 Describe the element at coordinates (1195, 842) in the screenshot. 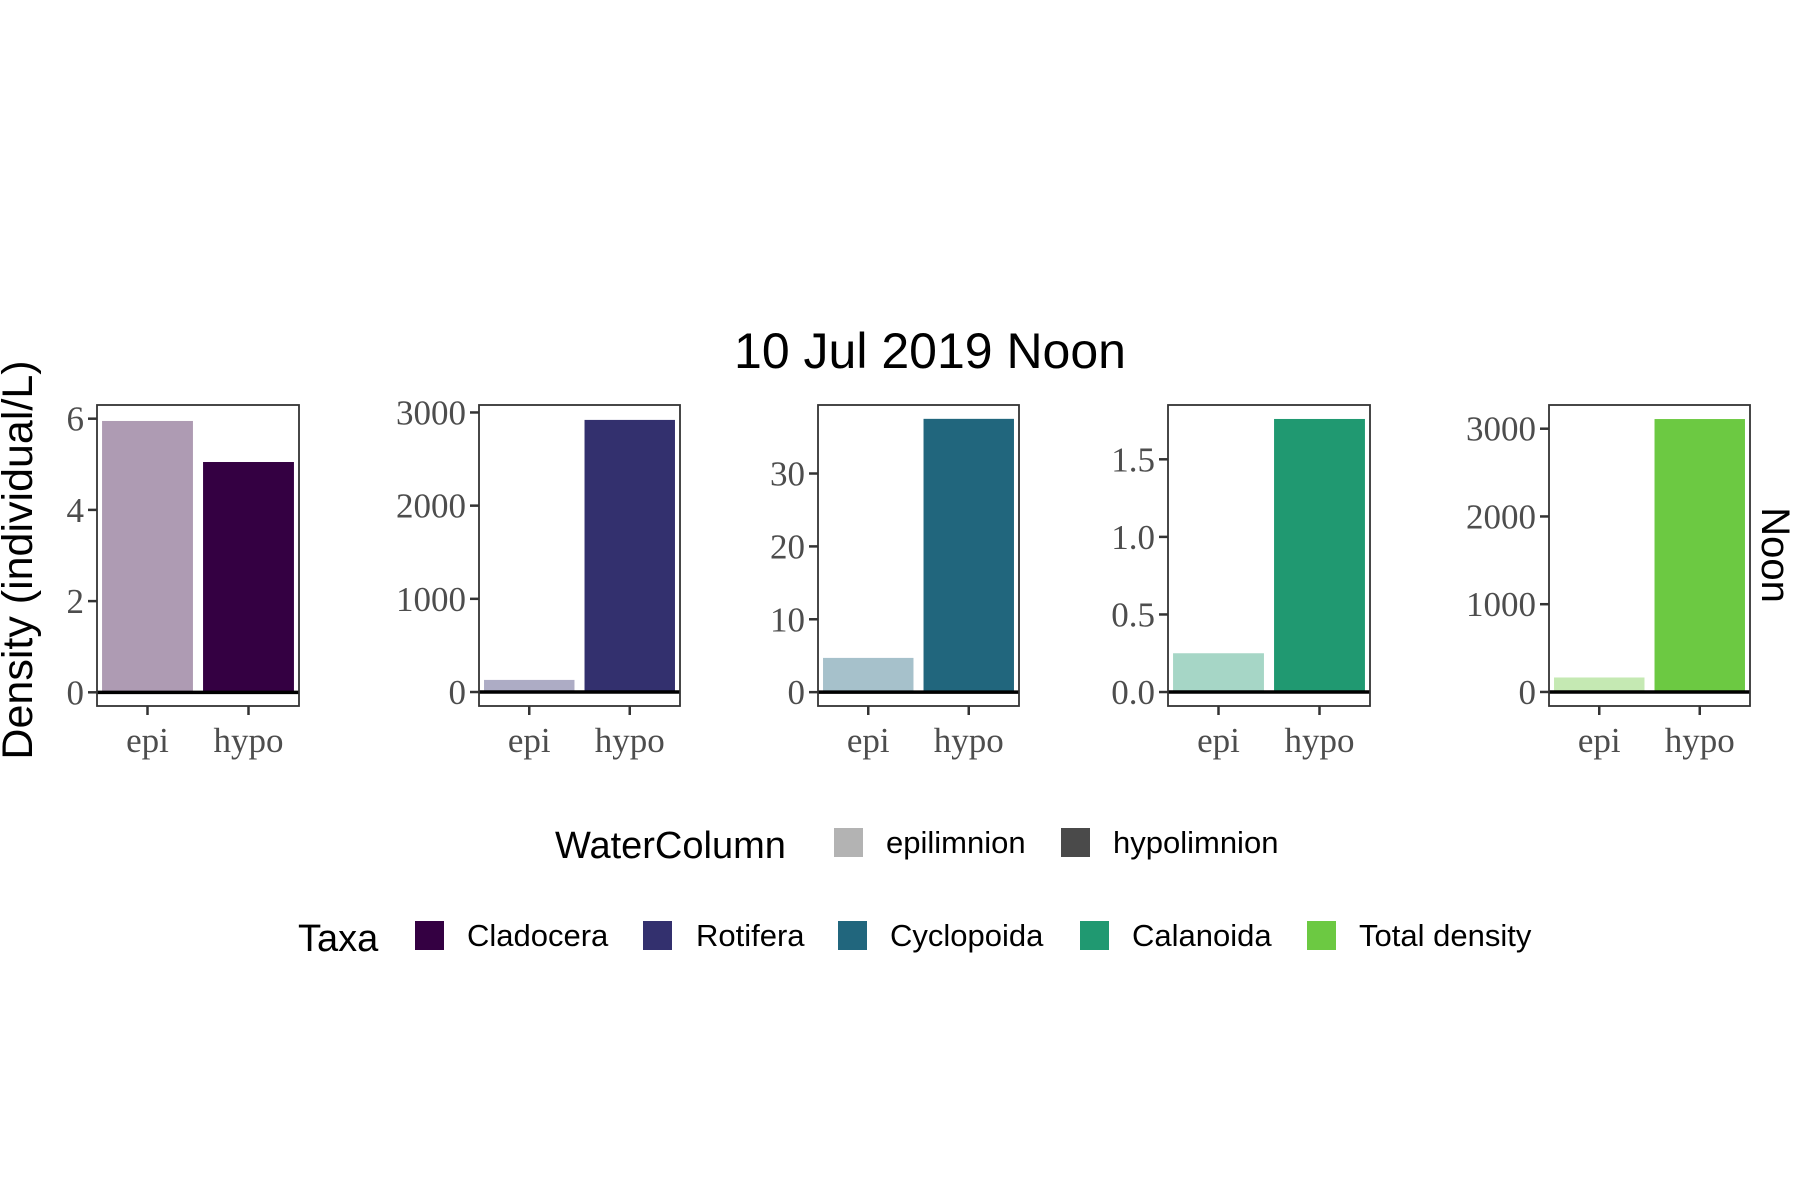

I see `legend-label-hypolimnion: hypolimnion` at that location.